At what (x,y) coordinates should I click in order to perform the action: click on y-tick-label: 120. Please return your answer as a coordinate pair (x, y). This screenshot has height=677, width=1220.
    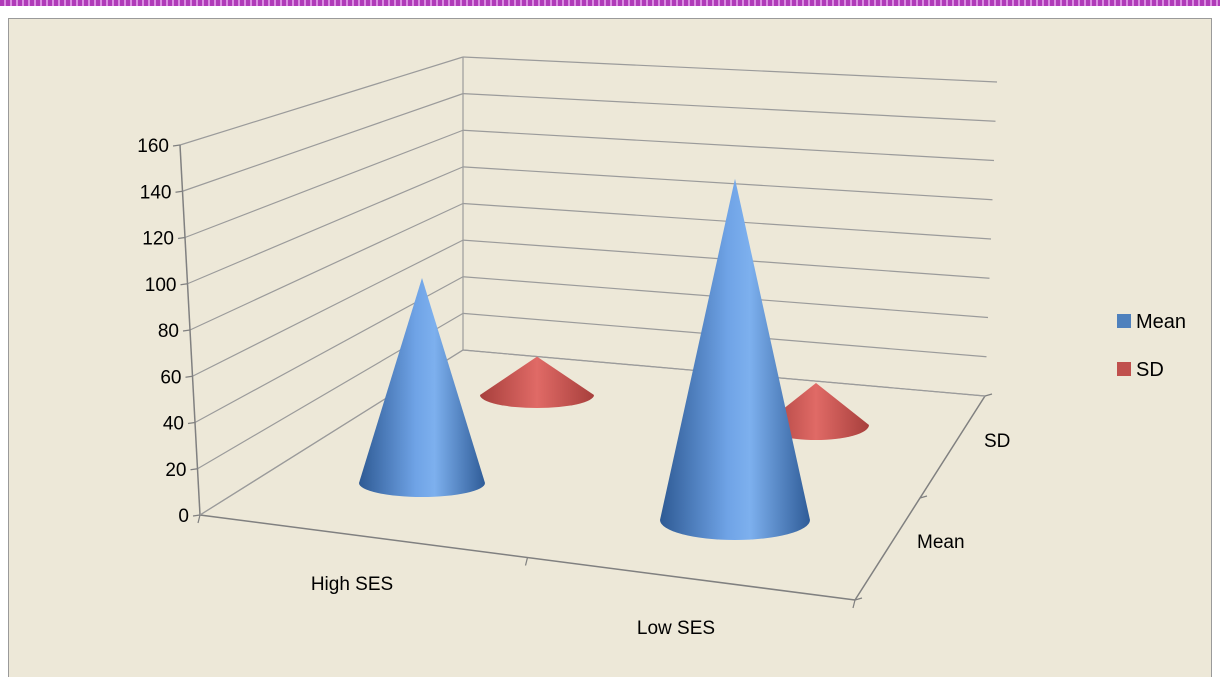
    Looking at the image, I should click on (158, 239).